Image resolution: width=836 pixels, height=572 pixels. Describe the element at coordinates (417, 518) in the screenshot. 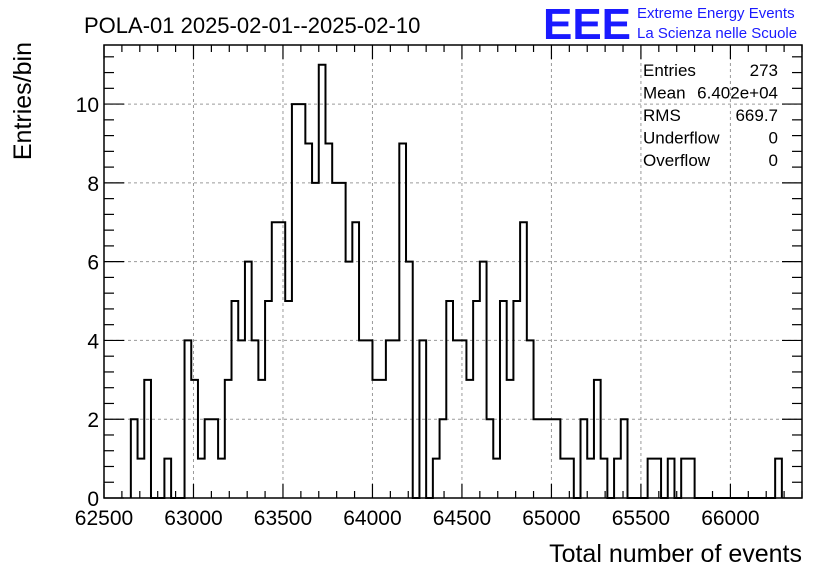

I see `x-tick-labels: 62500 63000 63500 64000 64500 65000 65500 66000` at that location.